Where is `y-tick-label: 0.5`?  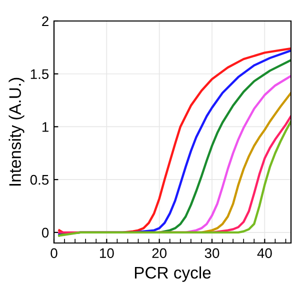
y-tick-label: 0.5 is located at coordinates (39, 179).